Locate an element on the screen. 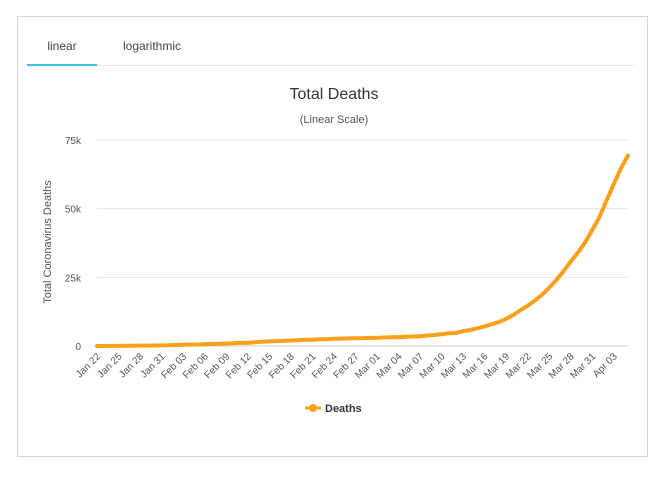 Image resolution: width=658 pixels, height=488 pixels. chart-subtitle: (Linear Scale) is located at coordinates (334, 120).